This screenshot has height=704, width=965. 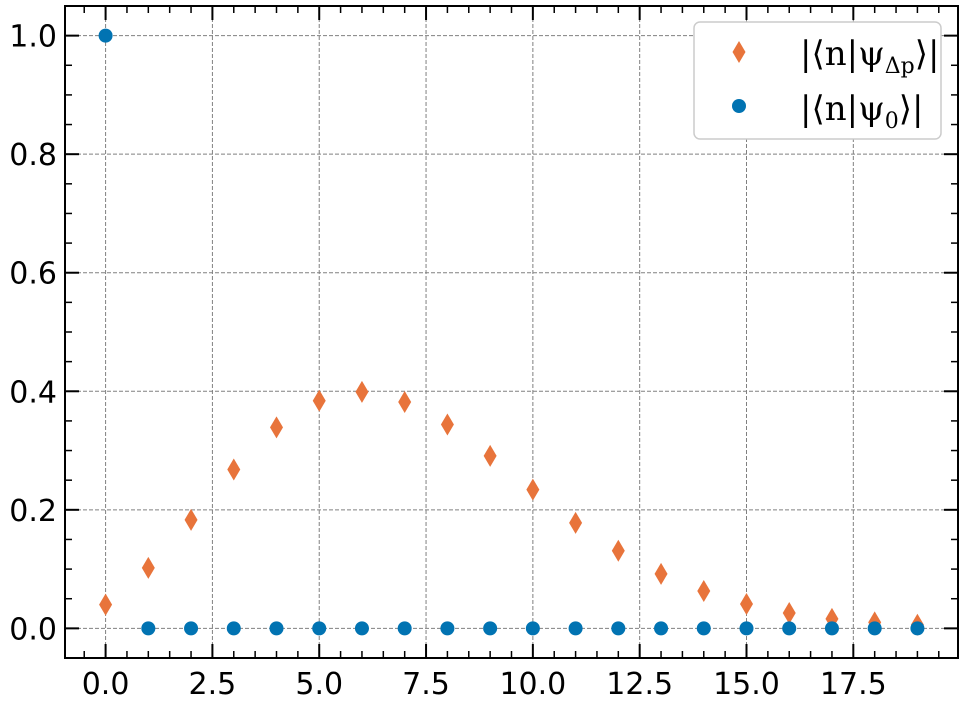 What do you see at coordinates (33, 274) in the screenshot?
I see `y-tick-label: 0.6` at bounding box center [33, 274].